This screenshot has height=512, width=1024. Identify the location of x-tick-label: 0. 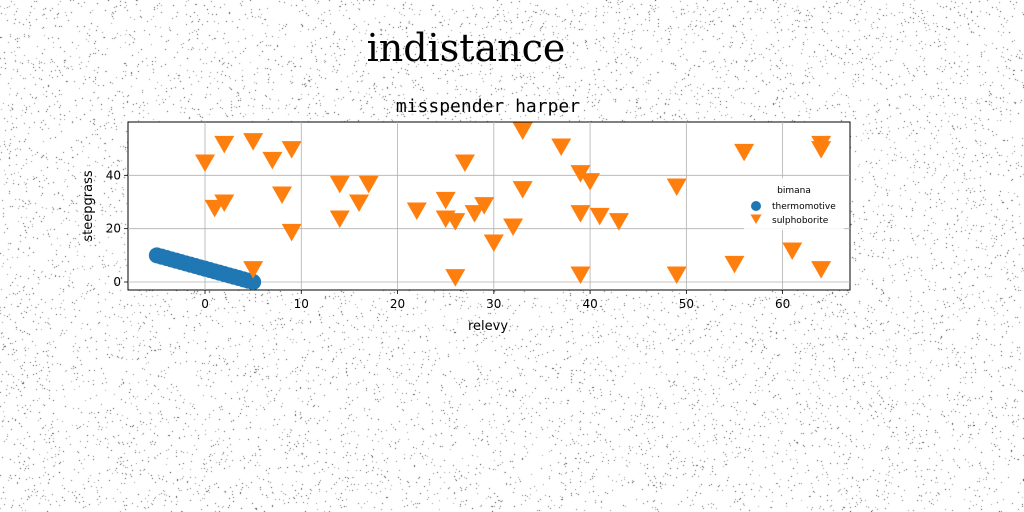
(205, 304).